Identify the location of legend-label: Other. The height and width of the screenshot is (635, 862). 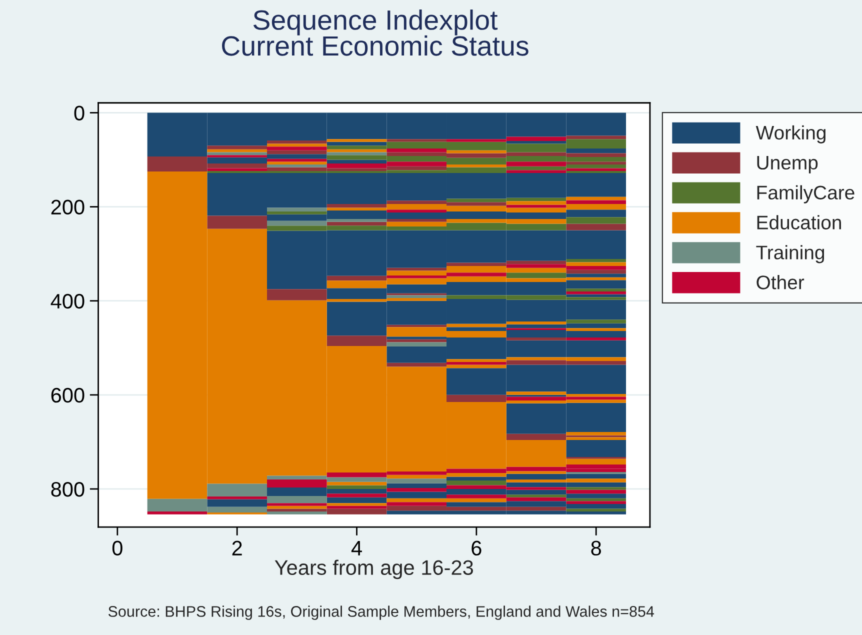
(780, 282).